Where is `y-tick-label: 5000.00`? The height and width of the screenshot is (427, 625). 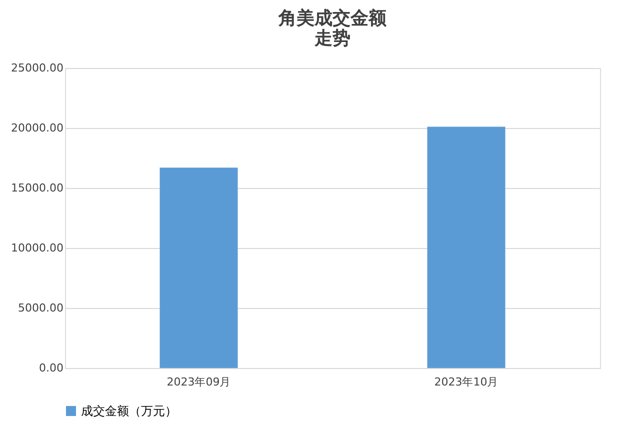
y-tick-label: 5000.00 is located at coordinates (41, 308).